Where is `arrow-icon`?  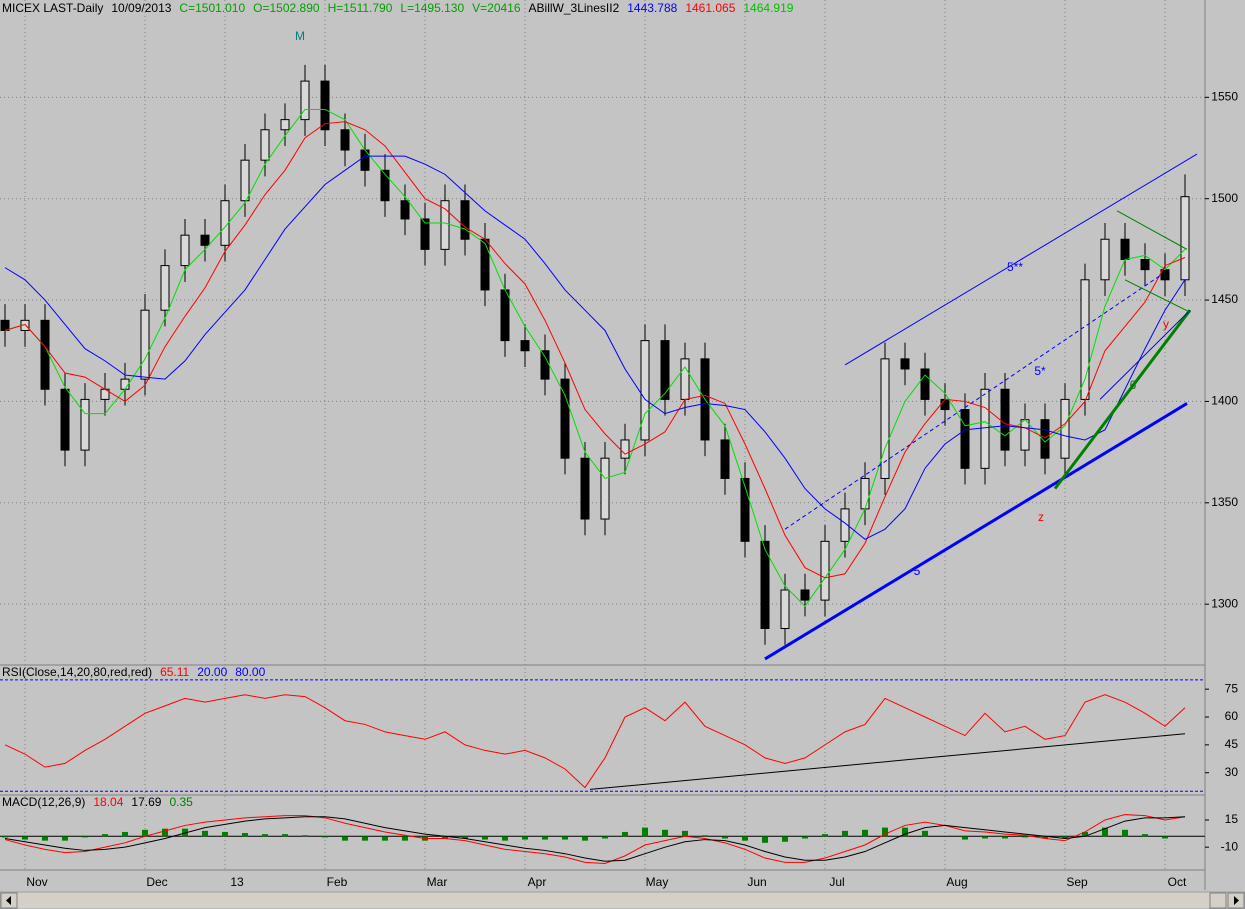 arrow-icon is located at coordinates (8, 900).